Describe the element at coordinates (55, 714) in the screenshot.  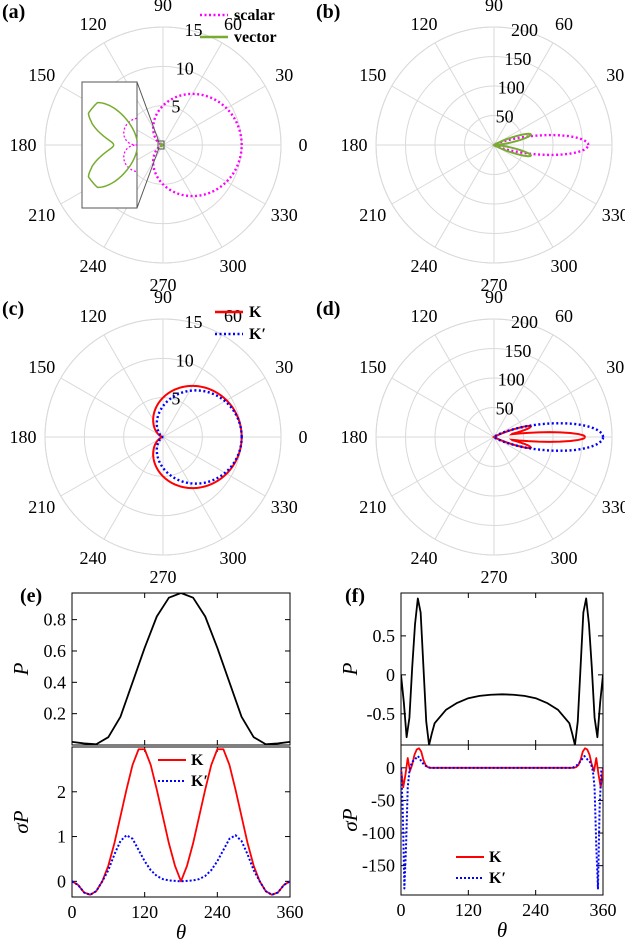
I see `y-tick-label-top: 0.2` at that location.